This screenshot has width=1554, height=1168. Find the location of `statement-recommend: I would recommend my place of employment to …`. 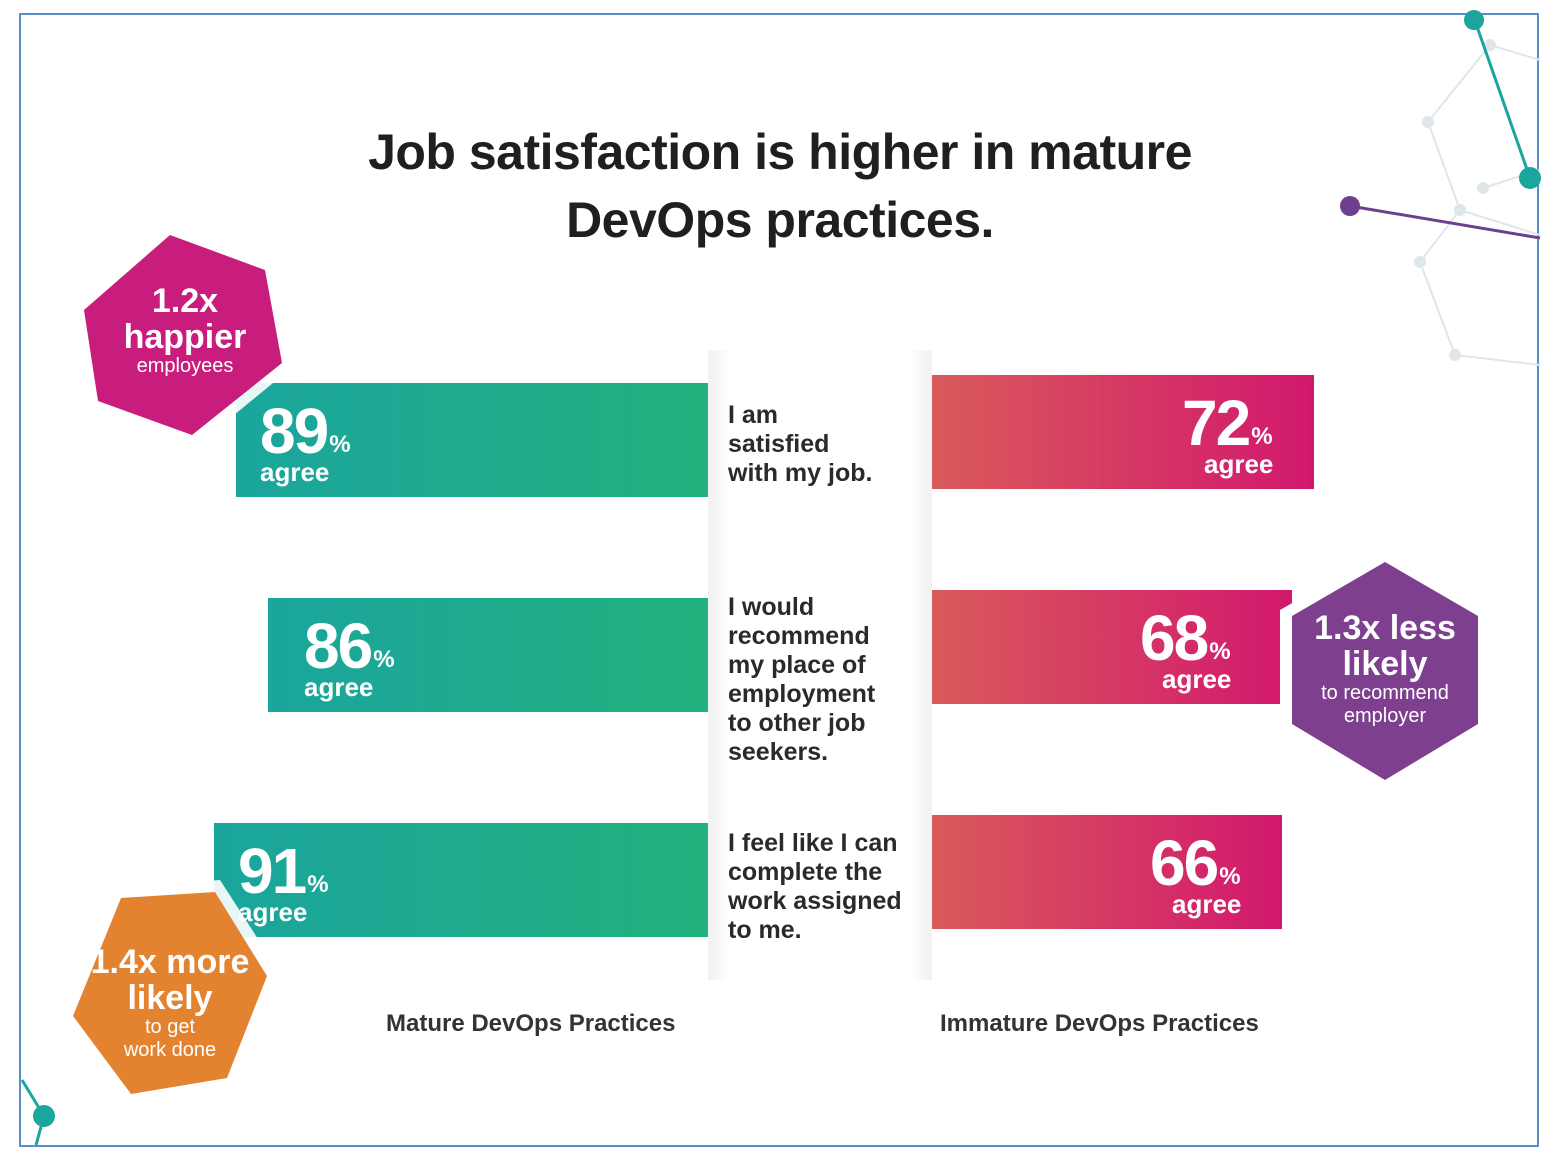

statement-recommend: I would recommend my place of employment to … is located at coordinates (828, 680).